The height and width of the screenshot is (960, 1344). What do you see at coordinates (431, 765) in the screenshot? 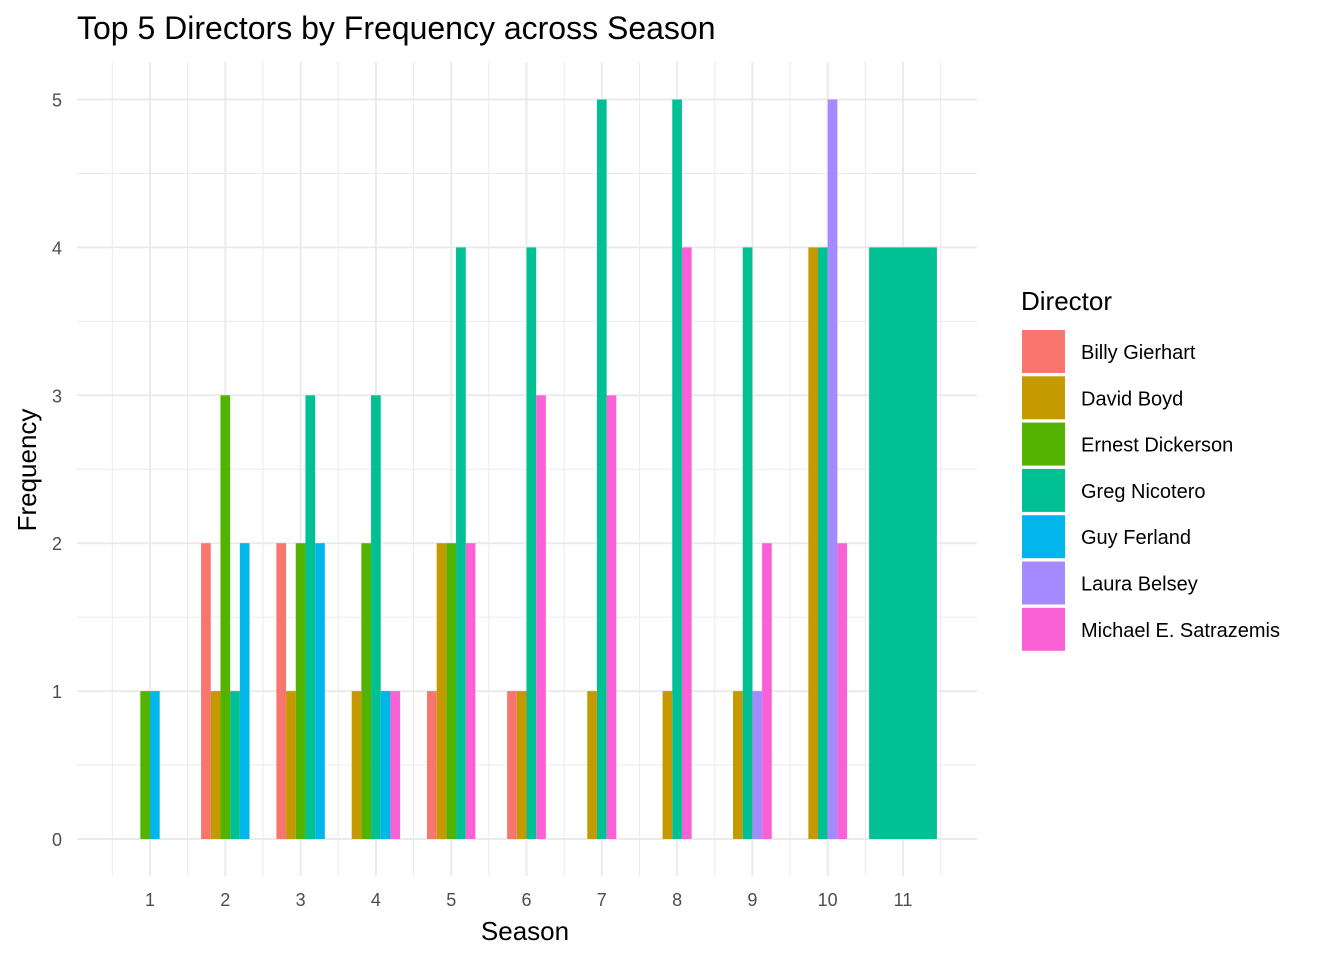
I see `bar-season-5-billy-gierhart` at bounding box center [431, 765].